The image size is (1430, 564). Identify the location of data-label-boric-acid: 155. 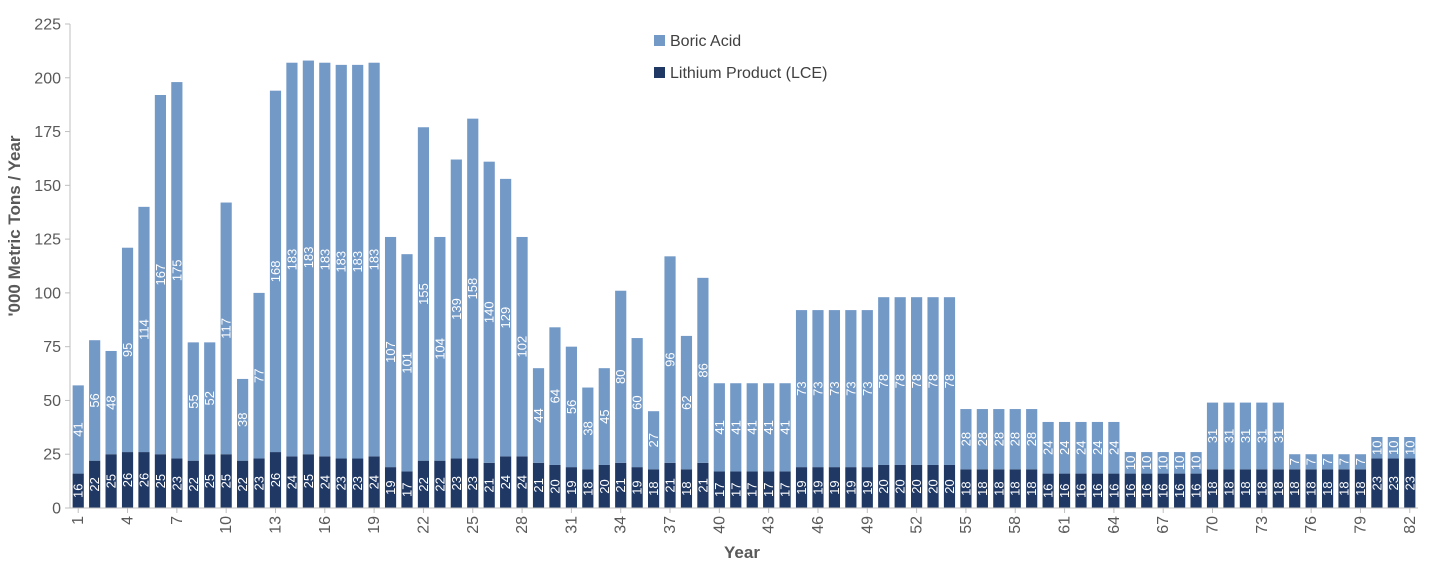
(423, 294).